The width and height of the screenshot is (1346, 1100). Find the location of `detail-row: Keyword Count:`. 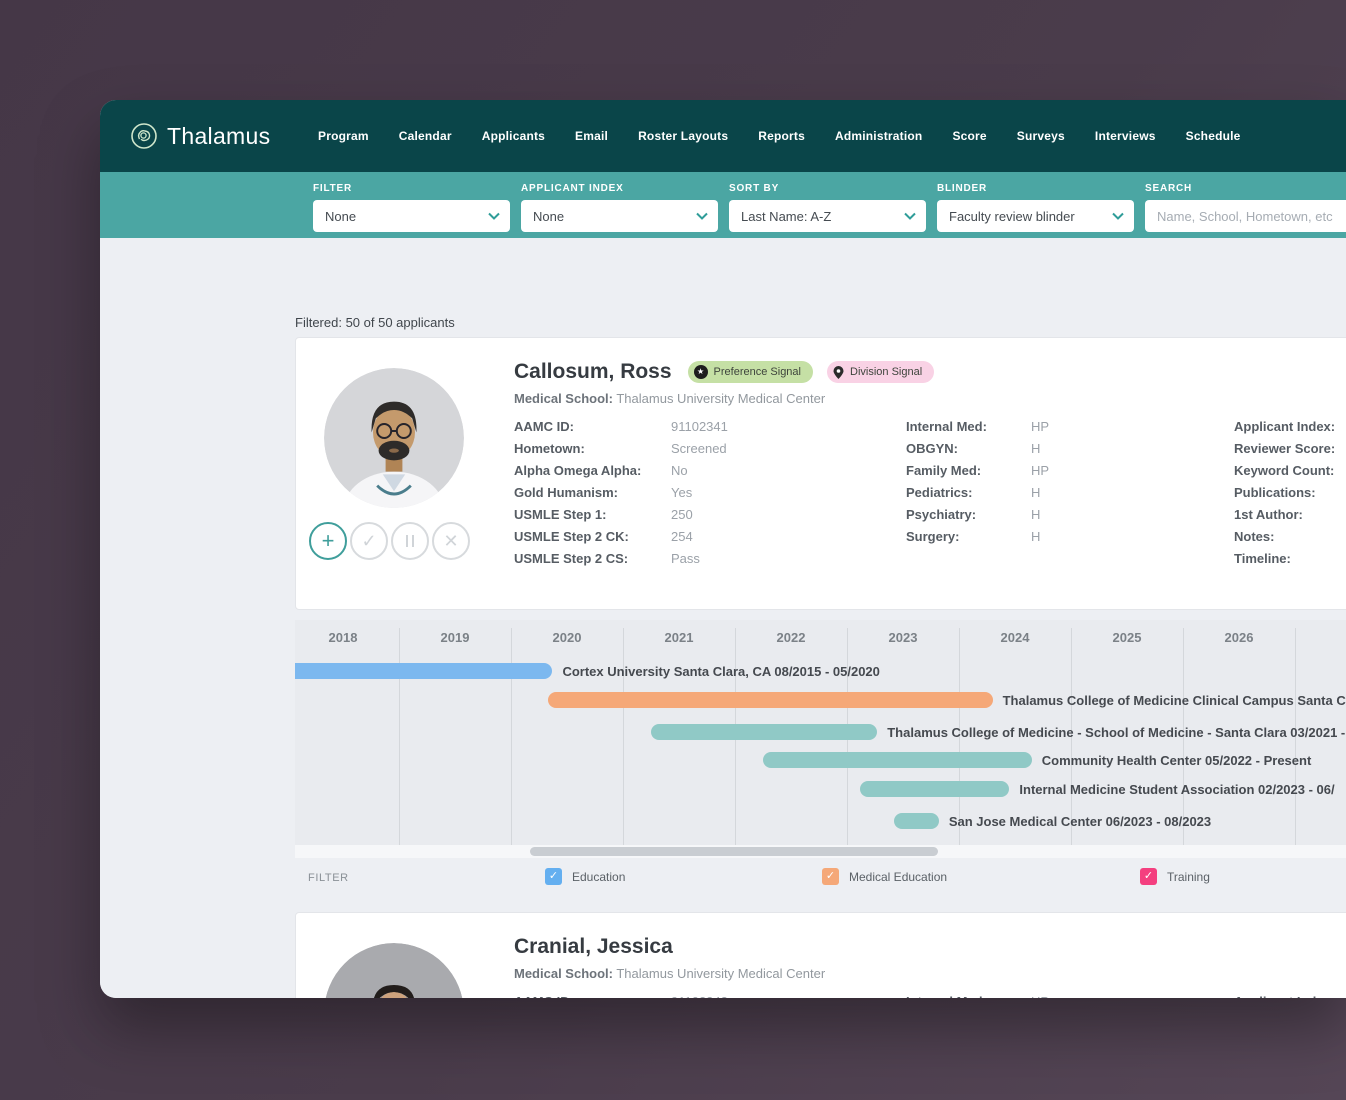

detail-row: Keyword Count: is located at coordinates (1290, 470).